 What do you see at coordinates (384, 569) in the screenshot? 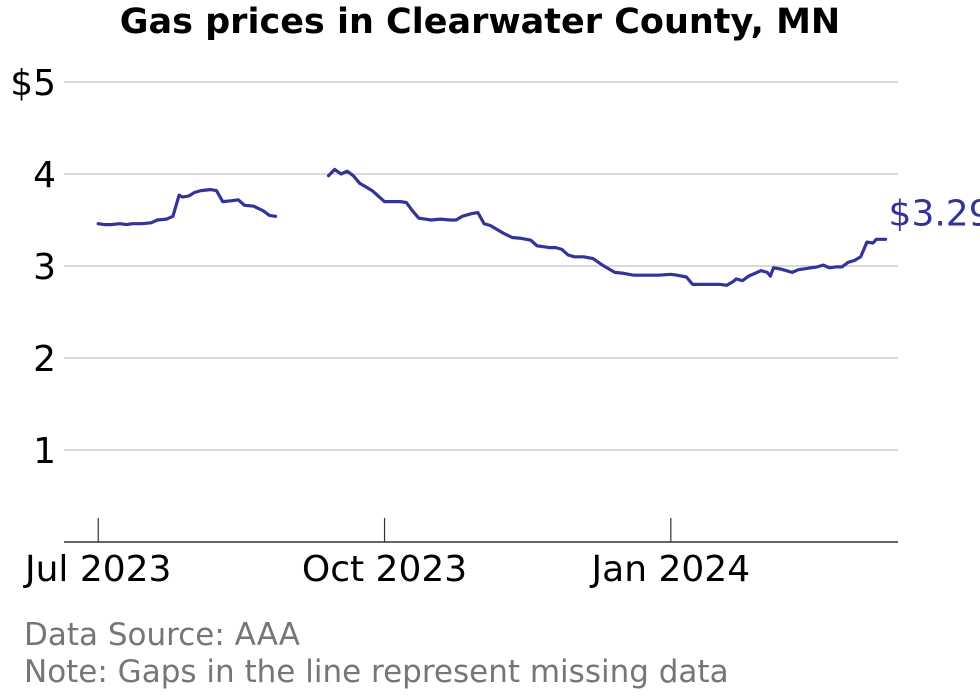
I see `x-tick-label: Oct 2023` at bounding box center [384, 569].